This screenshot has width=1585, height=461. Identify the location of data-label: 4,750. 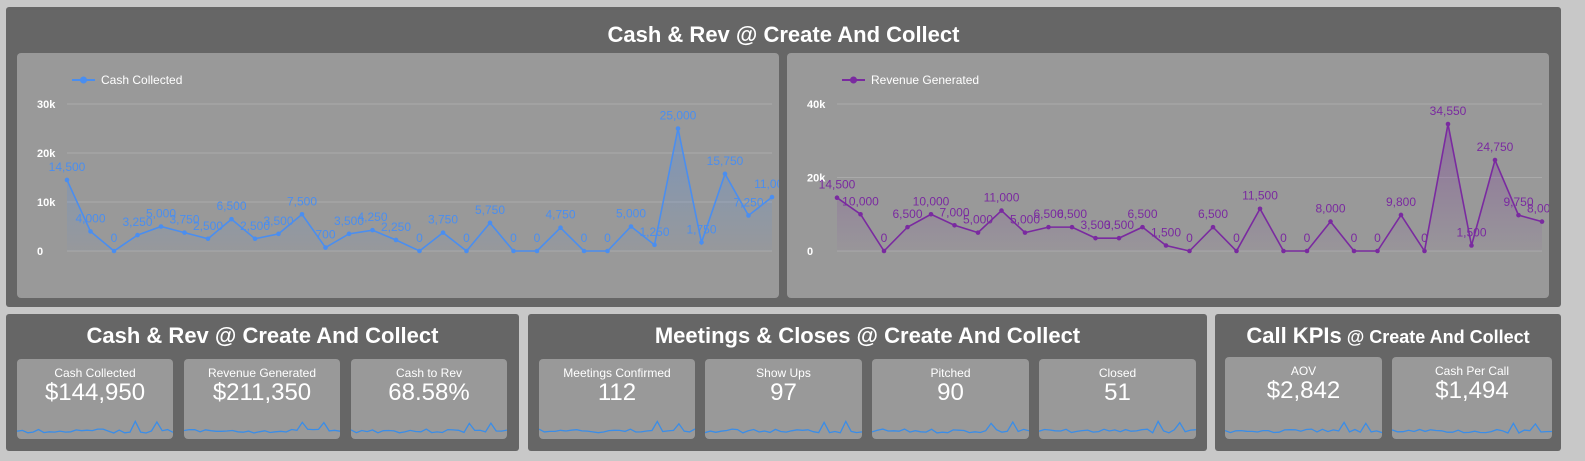
(560, 215).